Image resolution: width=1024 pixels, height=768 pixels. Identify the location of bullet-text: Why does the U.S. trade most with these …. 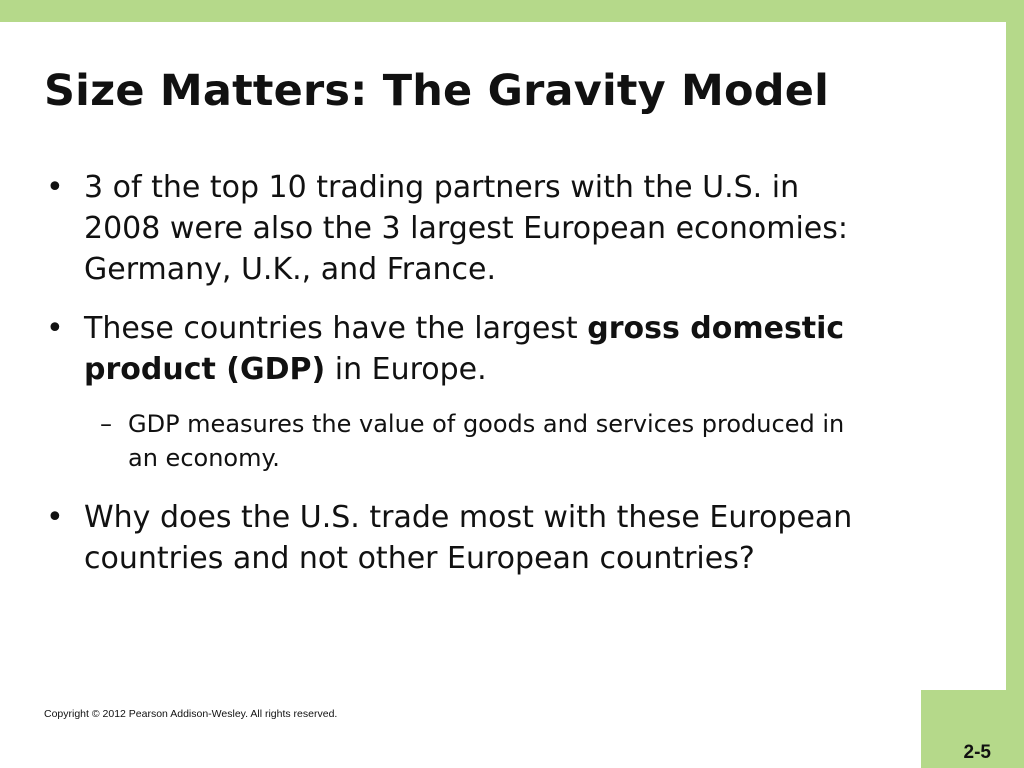
(468, 538).